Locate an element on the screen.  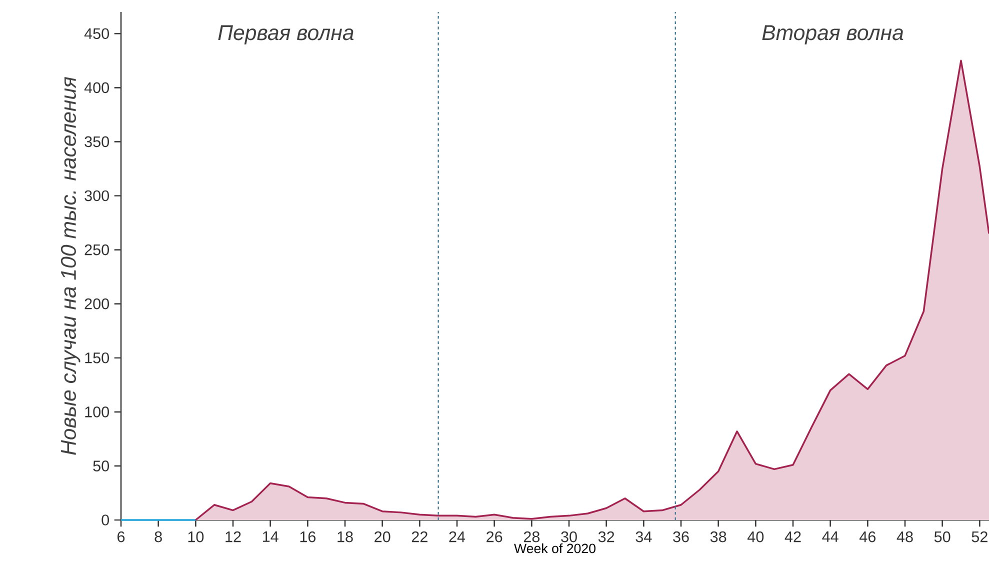
x-tick-label: 22 is located at coordinates (420, 536).